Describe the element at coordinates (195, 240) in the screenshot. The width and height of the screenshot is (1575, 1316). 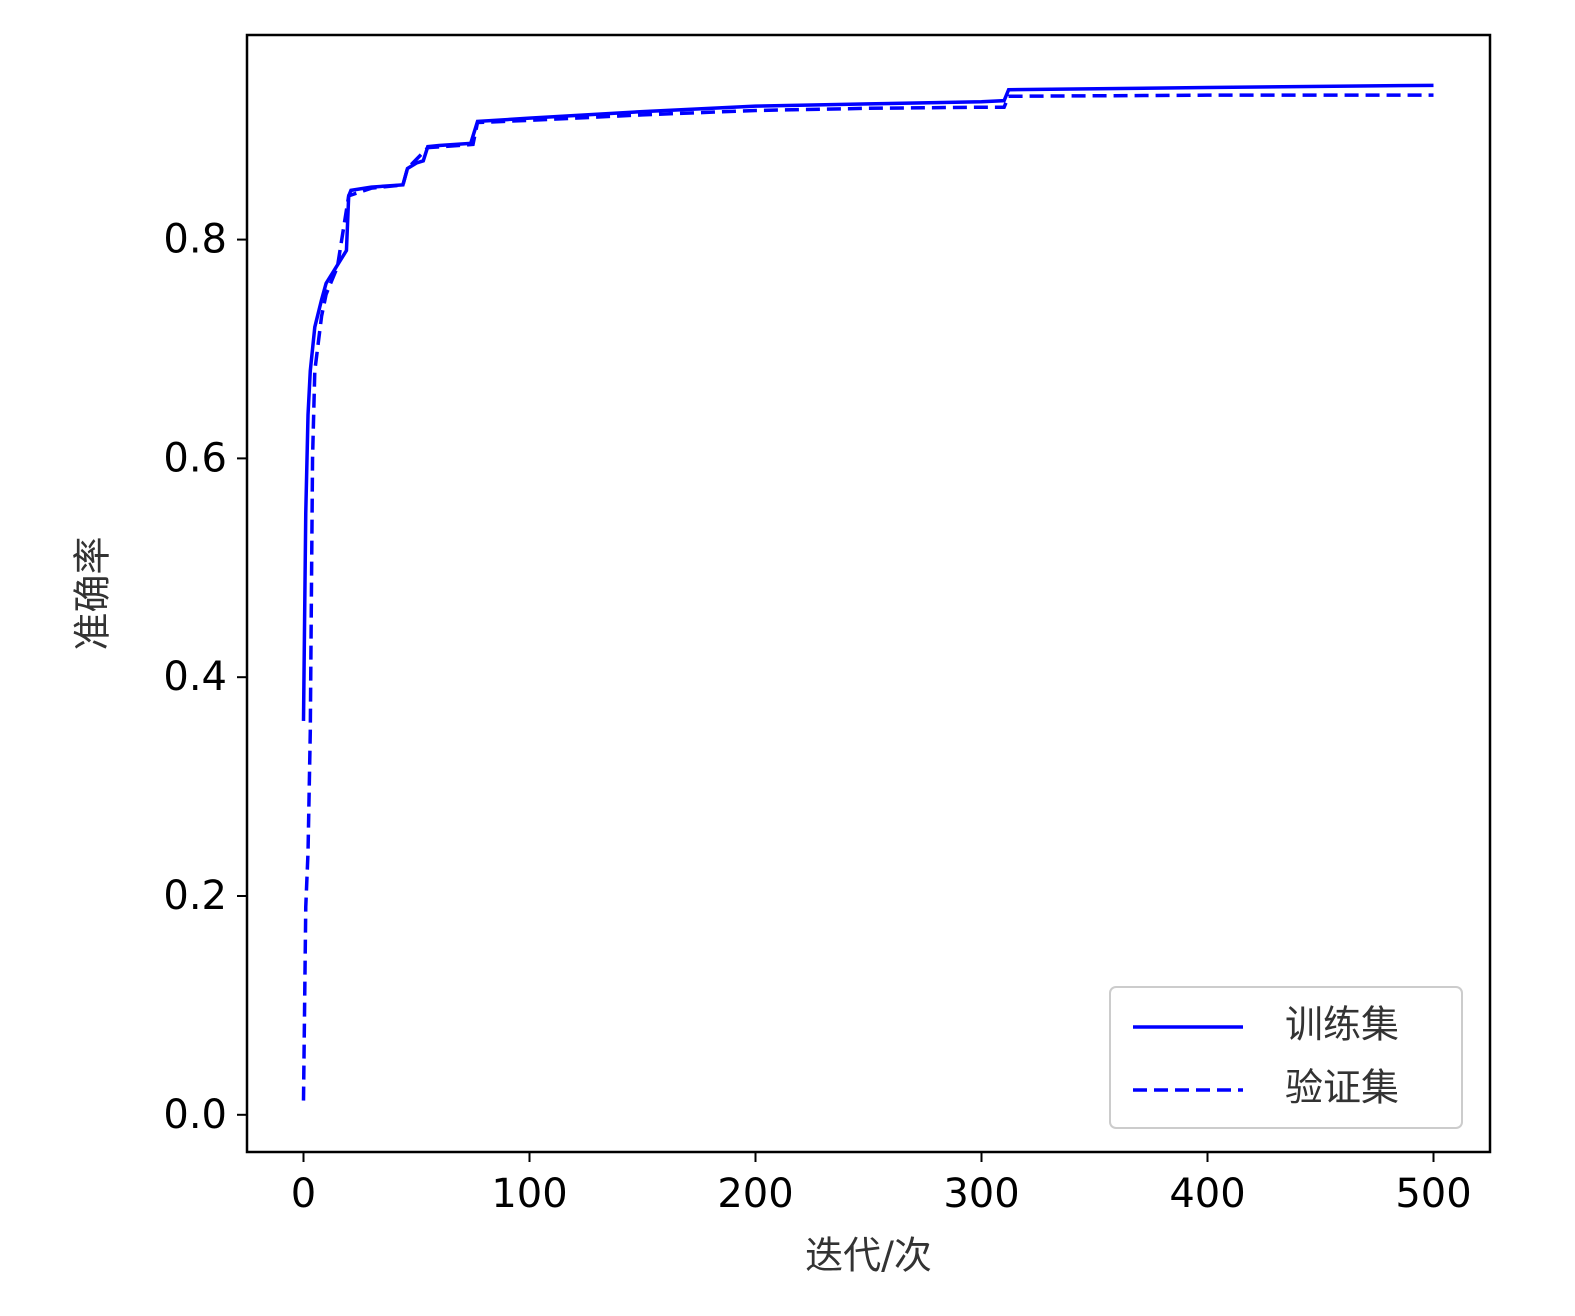
I see `y-tick-label: 0.8` at that location.